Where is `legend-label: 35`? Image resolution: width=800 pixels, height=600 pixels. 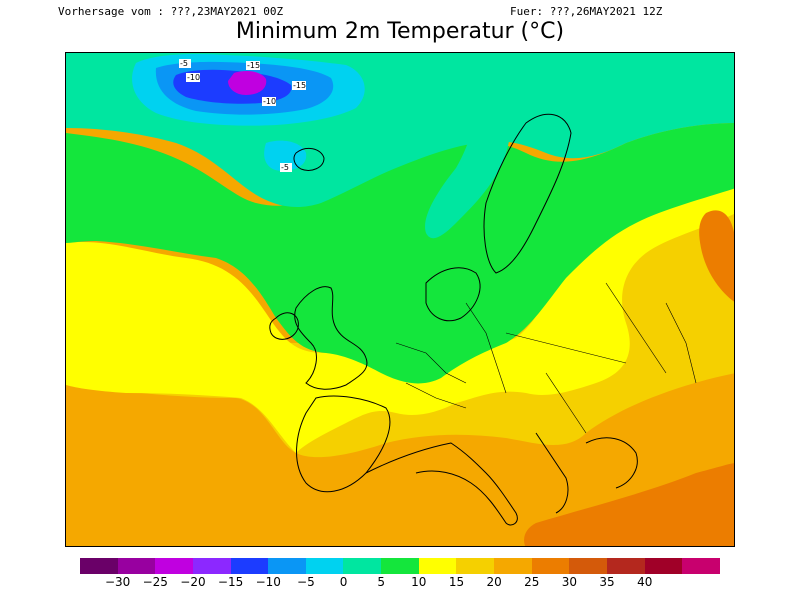
legend-label: 35 is located at coordinates (607, 582).